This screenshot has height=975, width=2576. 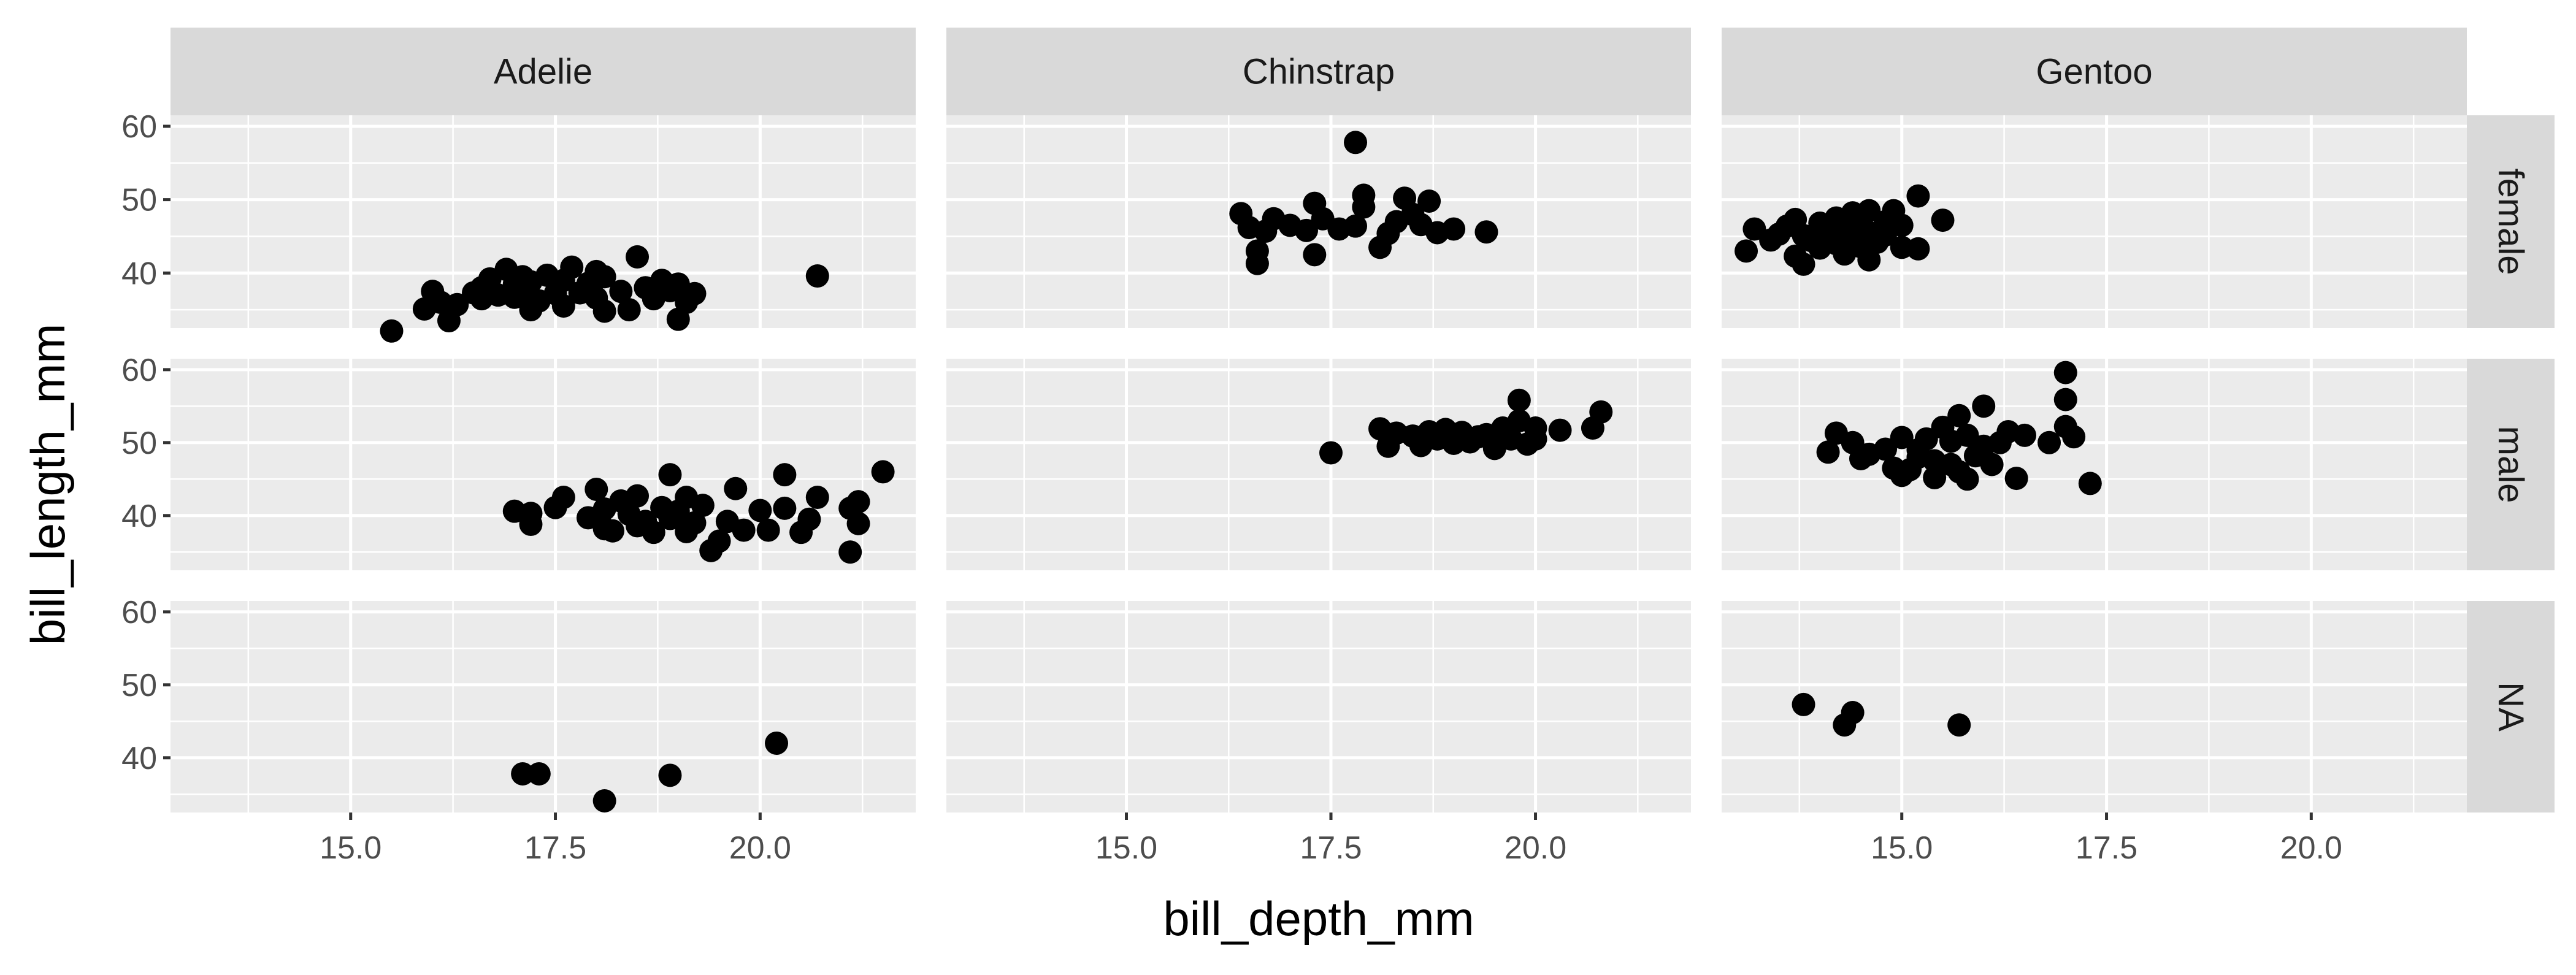 I want to click on facet-strip-chinstrap, so click(x=1318, y=71).